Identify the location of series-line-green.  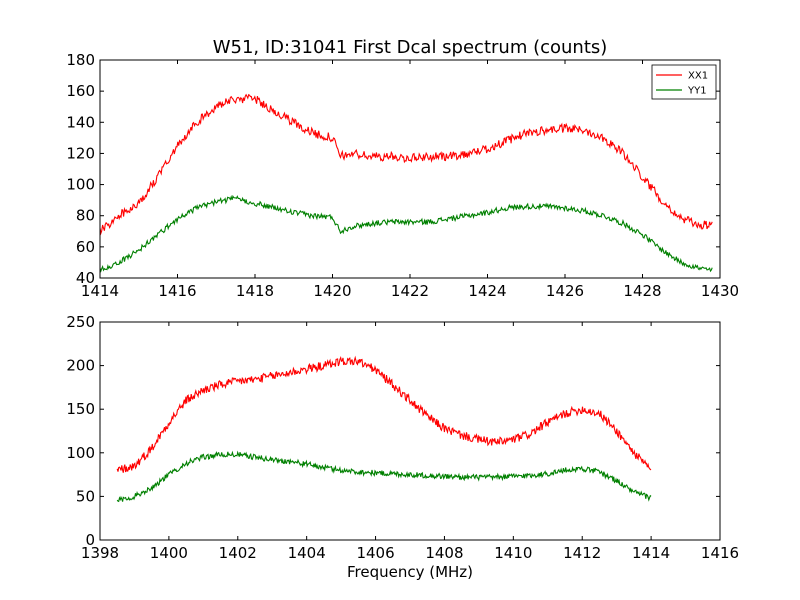
(384, 476).